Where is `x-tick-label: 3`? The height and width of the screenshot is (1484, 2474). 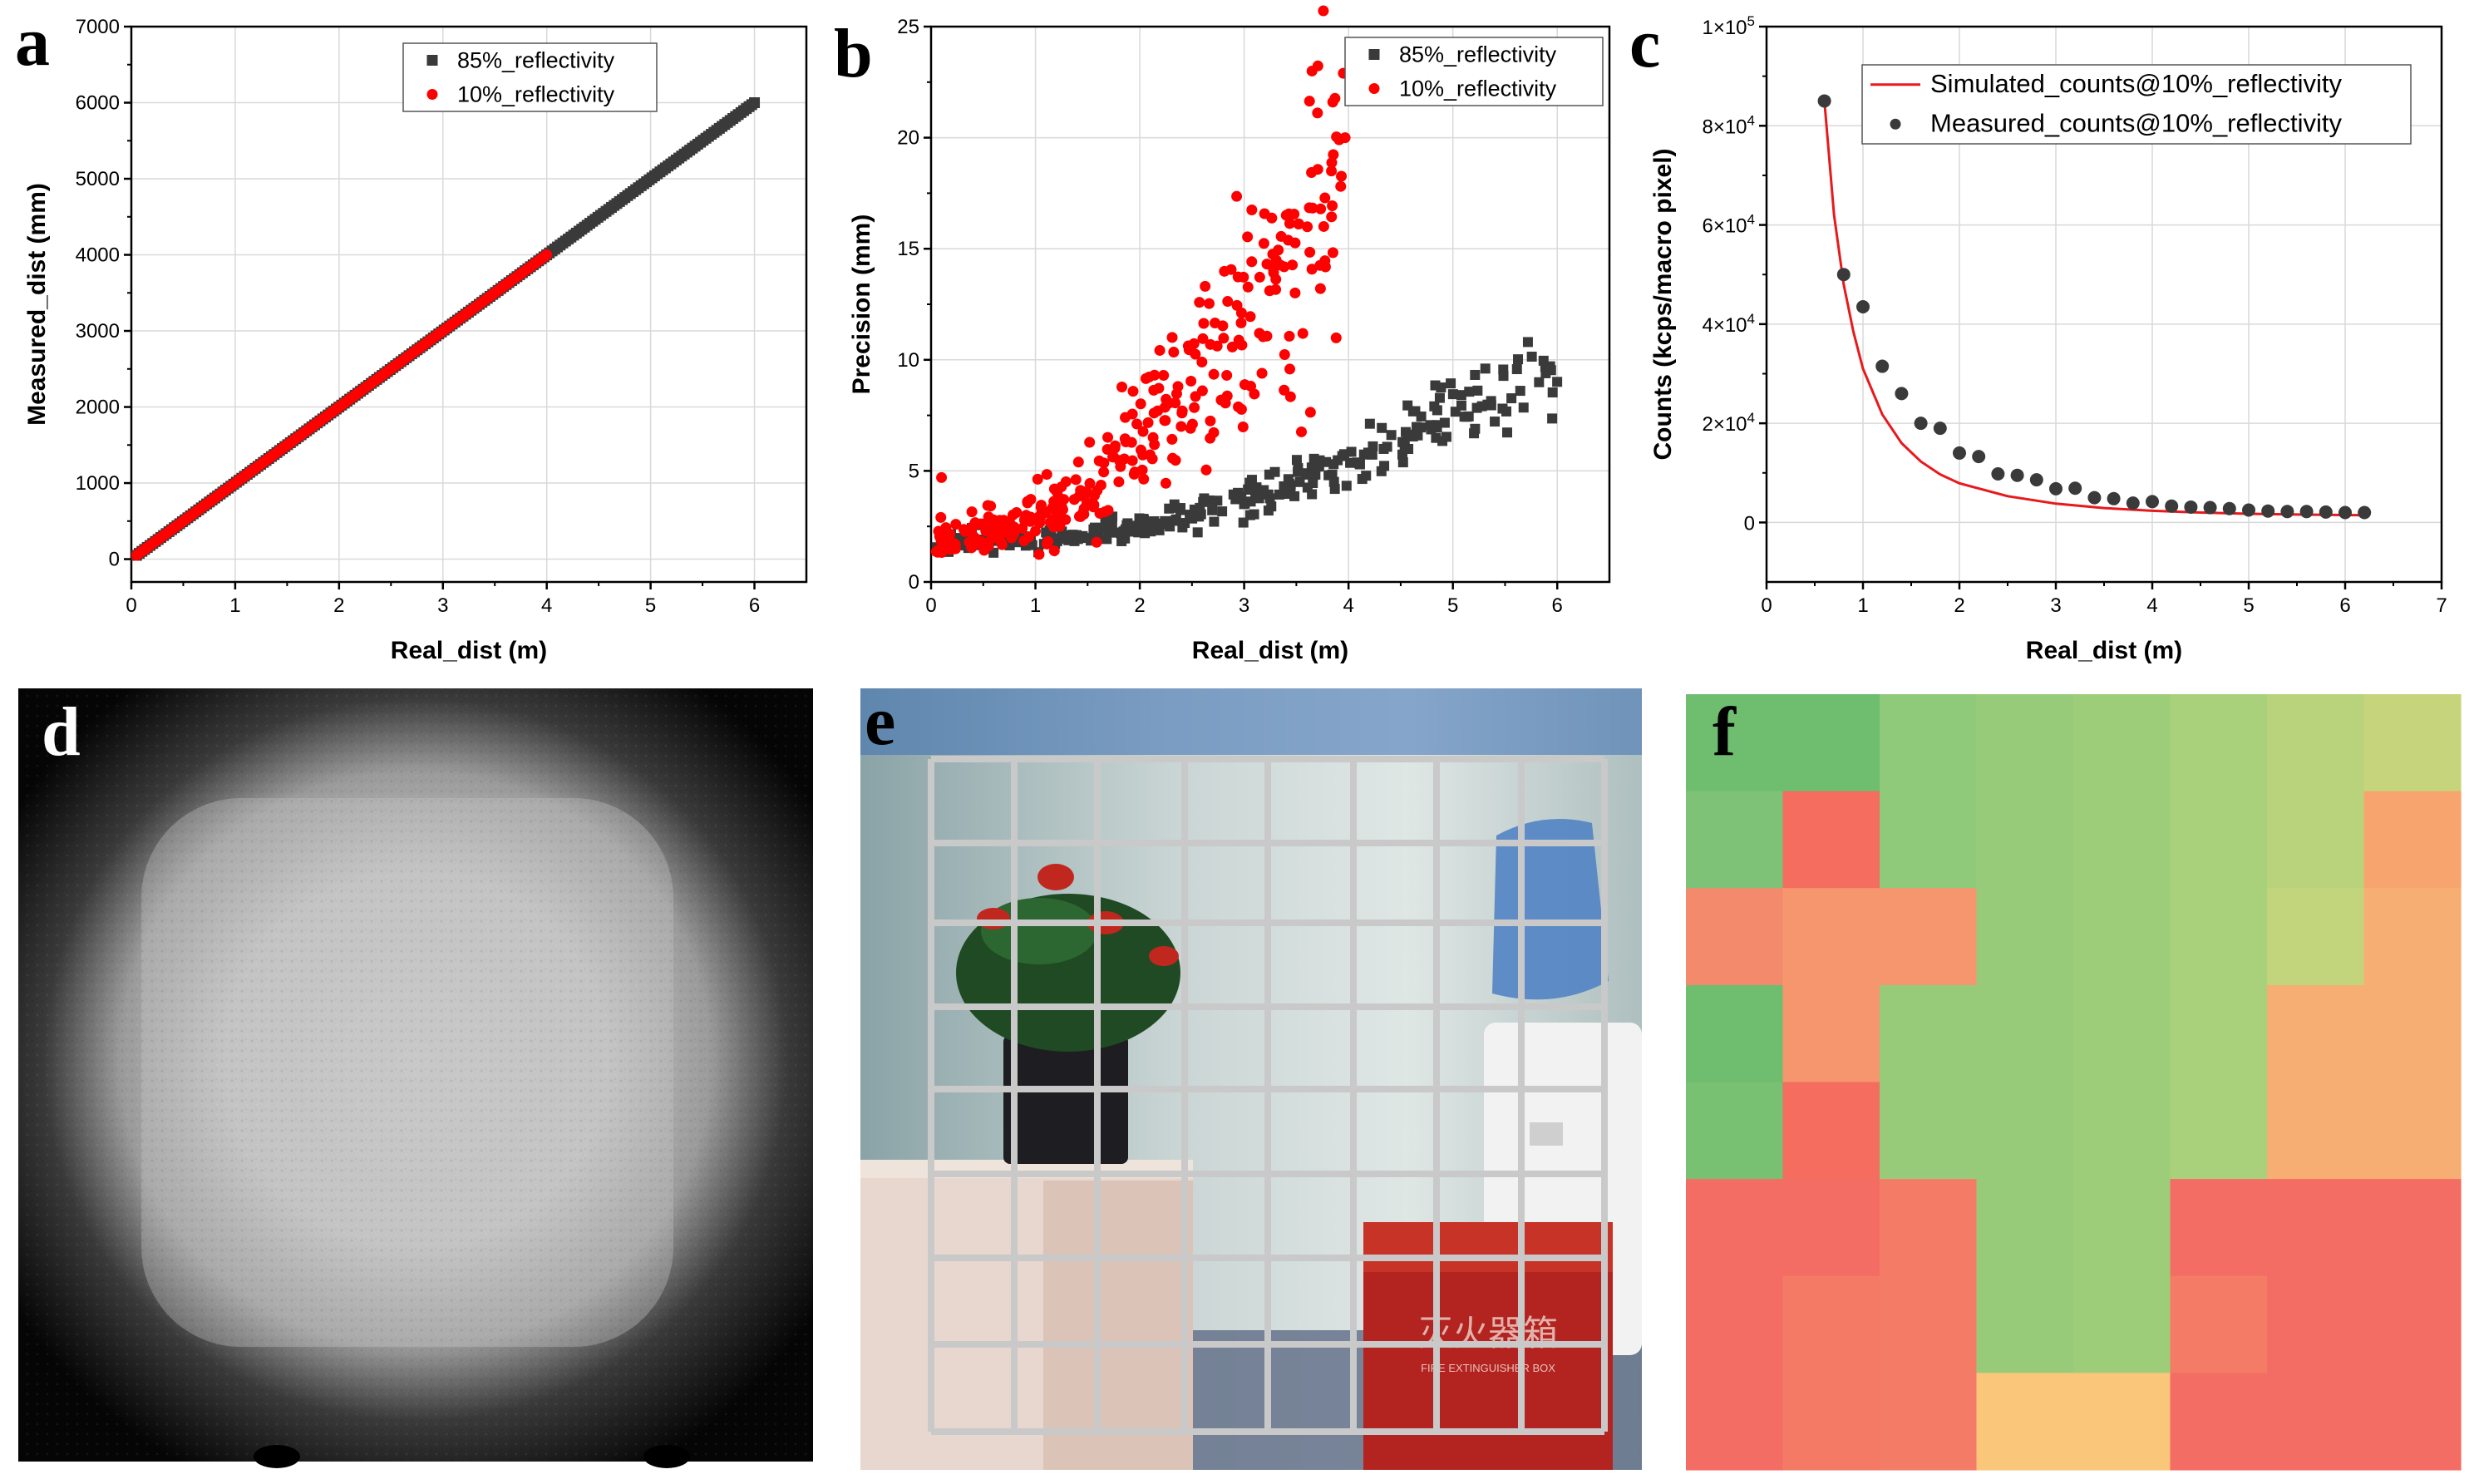
x-tick-label: 3 is located at coordinates (1244, 605).